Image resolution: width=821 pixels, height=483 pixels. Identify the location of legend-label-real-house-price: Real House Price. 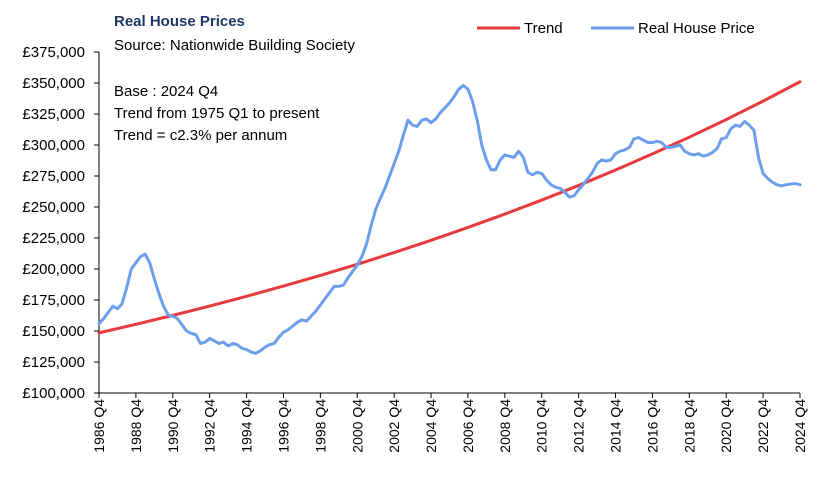
(696, 28).